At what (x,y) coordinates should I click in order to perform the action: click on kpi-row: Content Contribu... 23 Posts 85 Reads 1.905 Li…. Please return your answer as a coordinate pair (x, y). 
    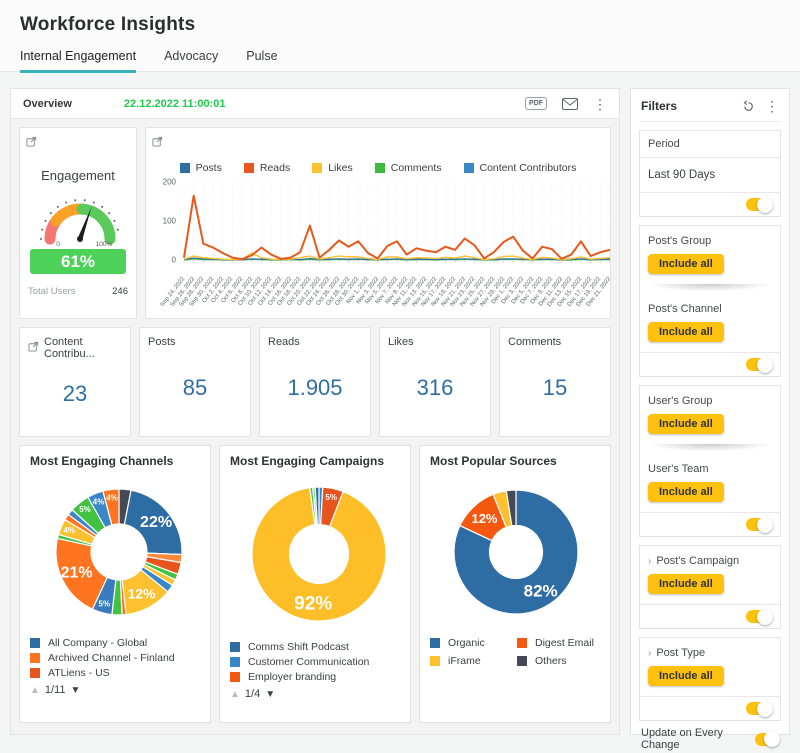
    Looking at the image, I should click on (315, 382).